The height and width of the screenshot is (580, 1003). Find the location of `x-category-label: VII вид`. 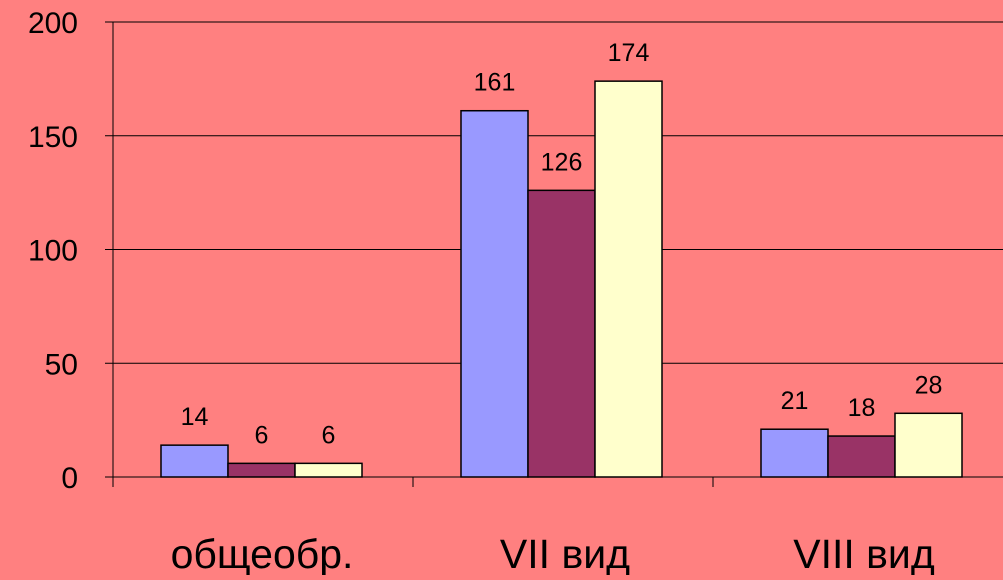

x-category-label: VII вид is located at coordinates (565, 553).